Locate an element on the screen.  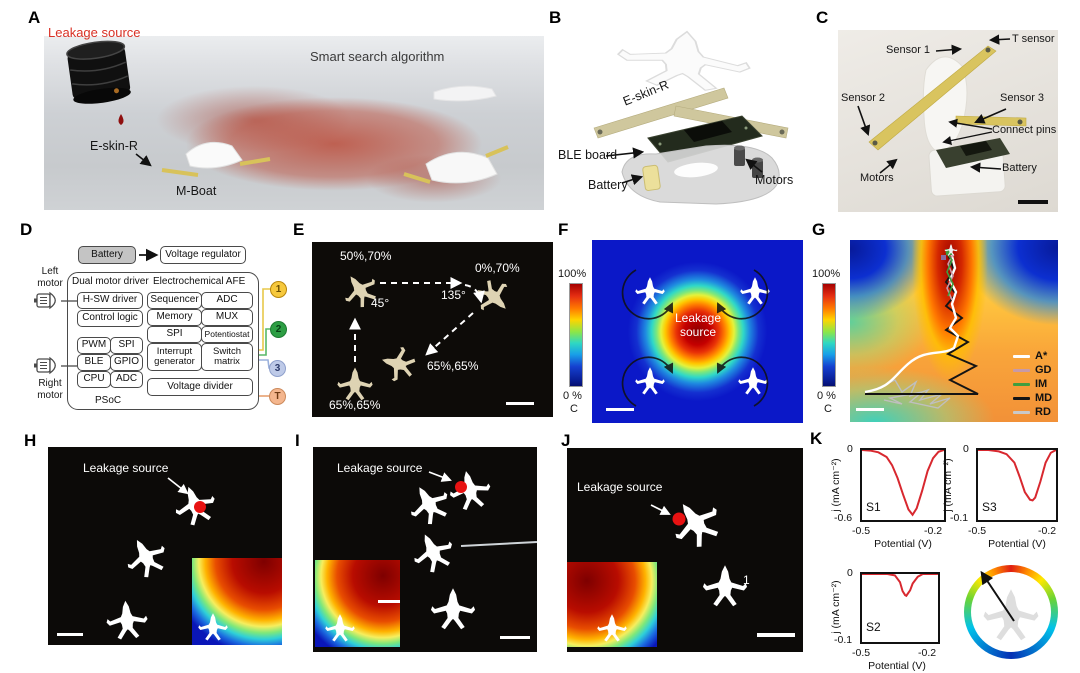
t-sensor-arrow is located at coordinates (999, 39).